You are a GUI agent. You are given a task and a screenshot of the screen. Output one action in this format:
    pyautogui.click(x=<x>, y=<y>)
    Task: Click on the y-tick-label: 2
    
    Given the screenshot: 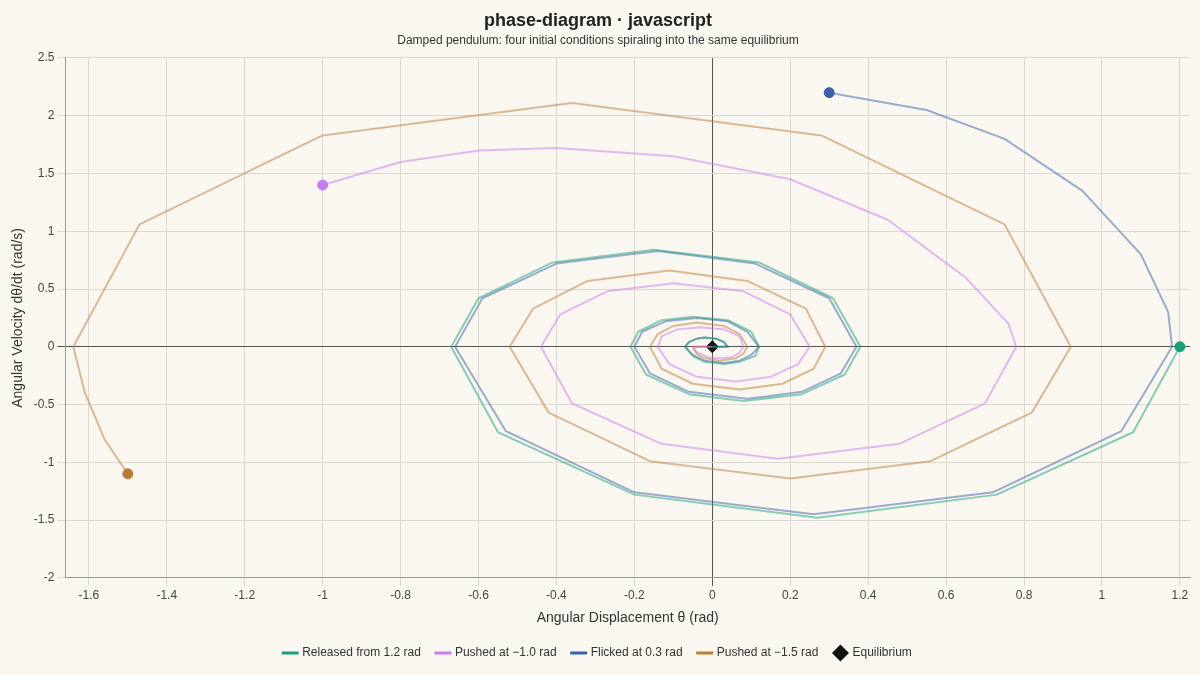 What is the action you would take?
    pyautogui.click(x=51, y=115)
    